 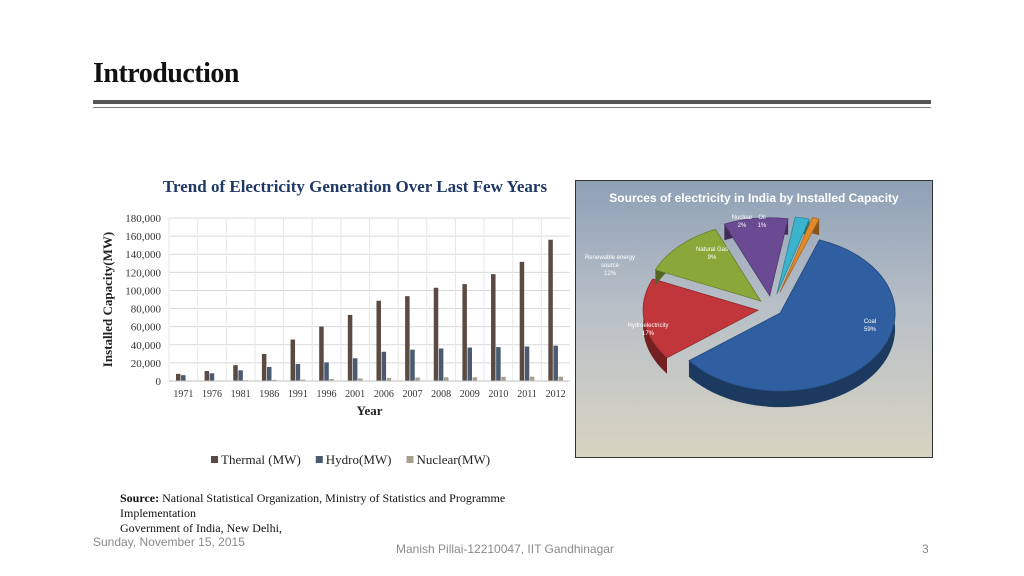 I want to click on footer-author: Manish Pillai-12210047, IIT Gandhinagar, so click(x=505, y=549).